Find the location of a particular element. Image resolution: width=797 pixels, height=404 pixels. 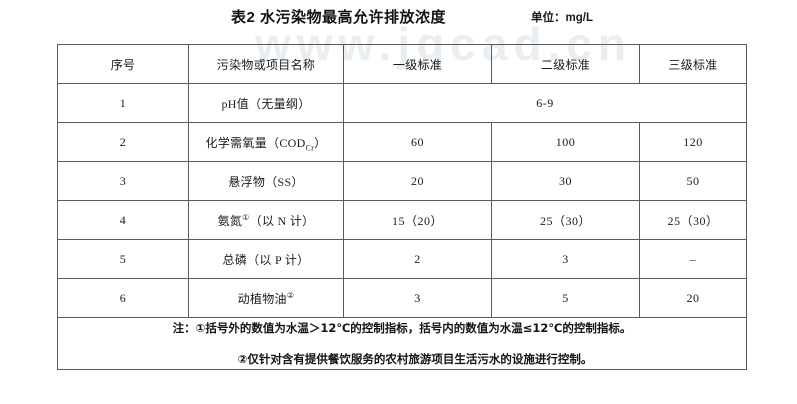

row-grade1: 2 is located at coordinates (417, 259).